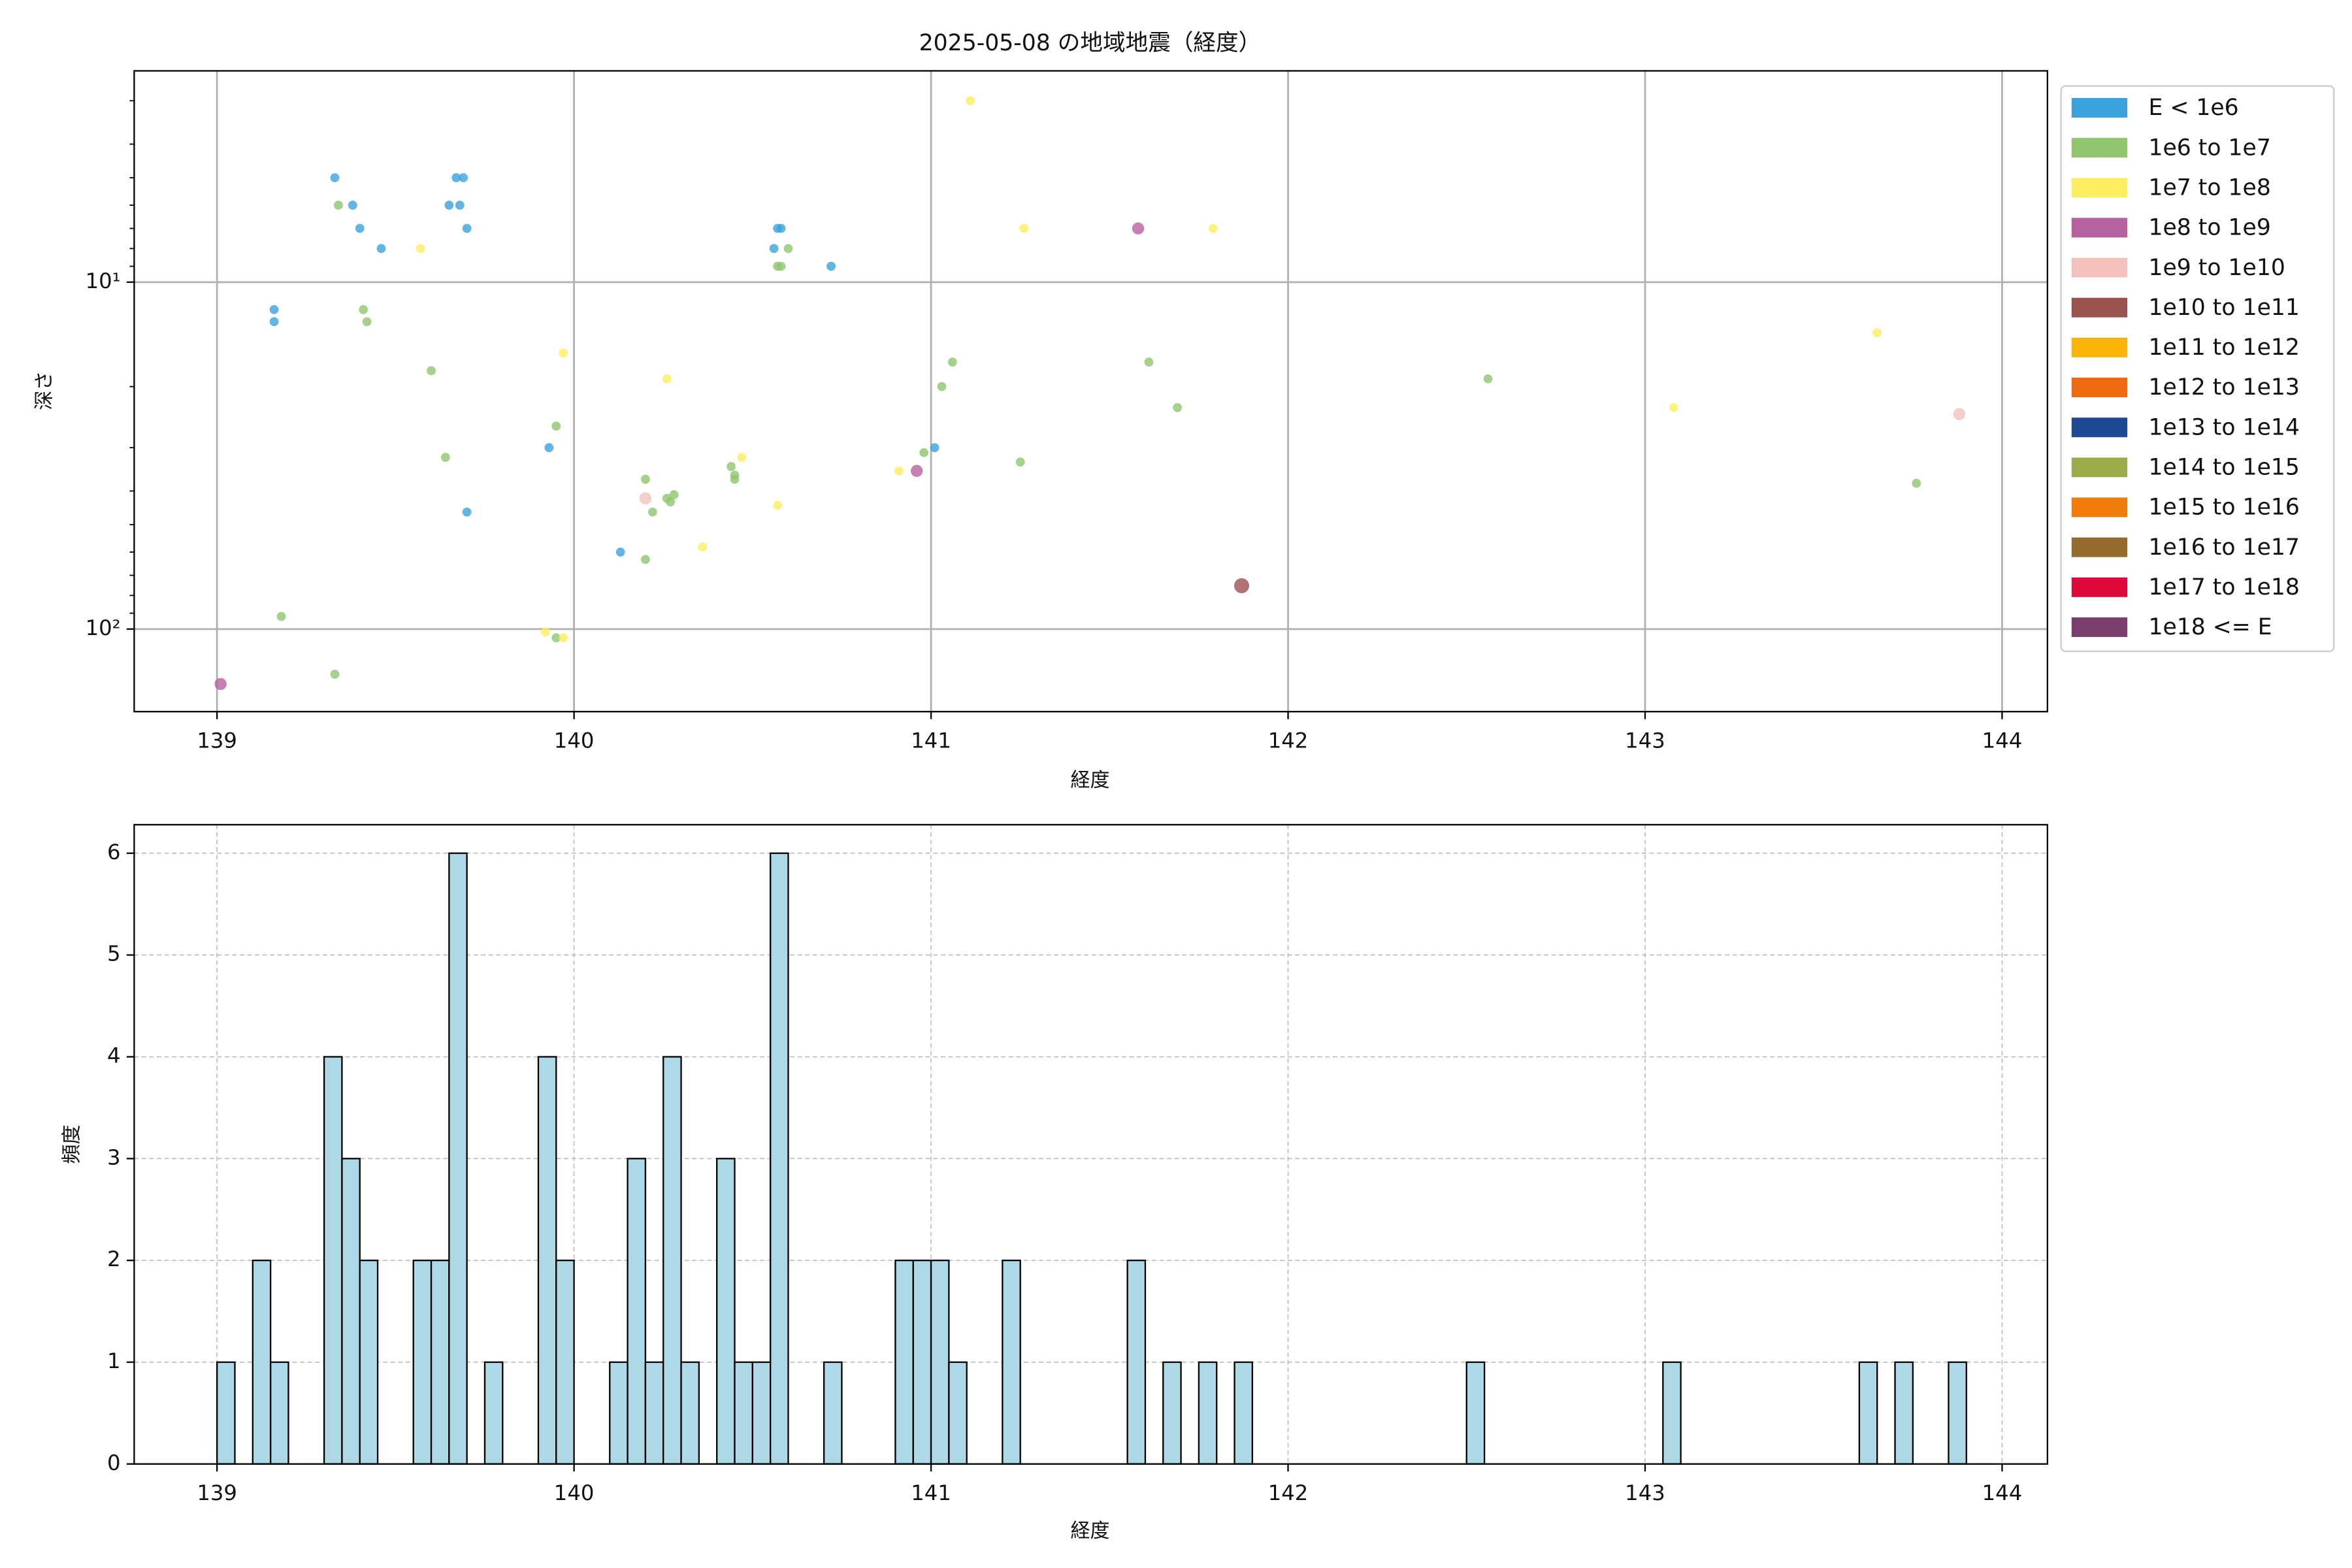 This screenshot has height=1568, width=2352. Describe the element at coordinates (2223, 468) in the screenshot. I see `legend-label: 1e14 to 1e15` at that location.